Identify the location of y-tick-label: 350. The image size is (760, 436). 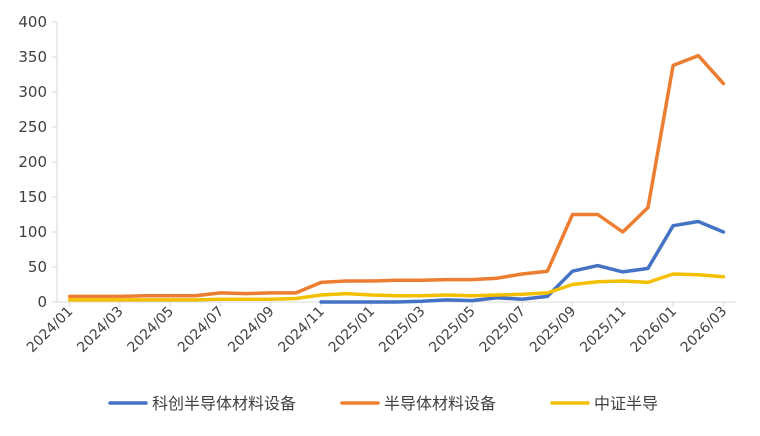
(32, 57).